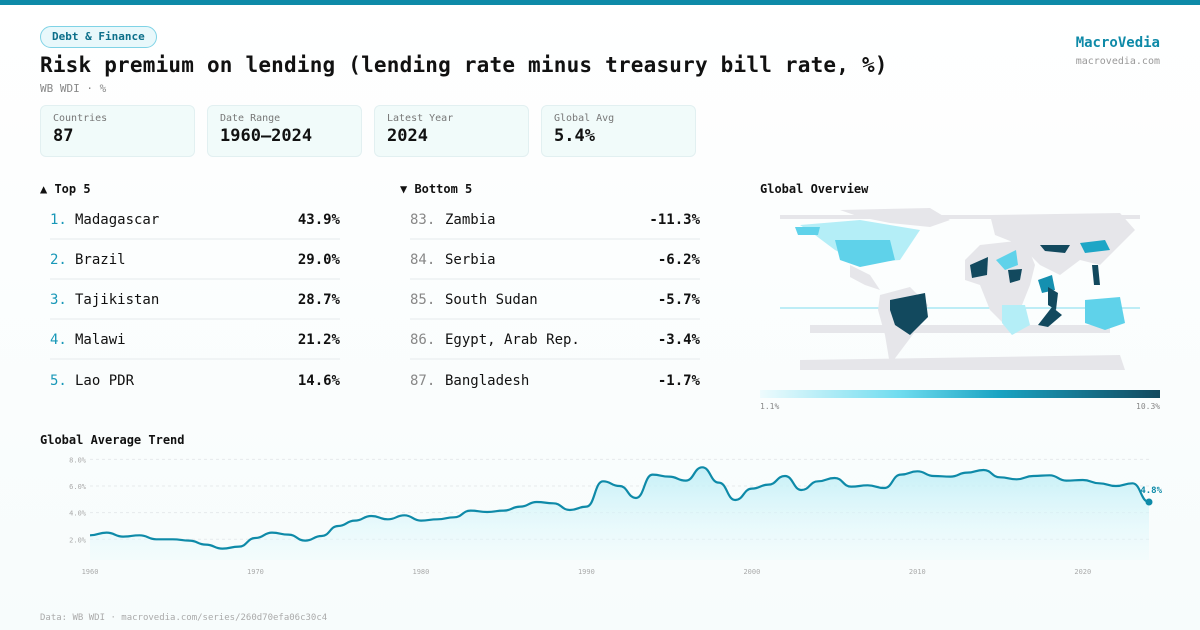 The width and height of the screenshot is (1200, 630). Describe the element at coordinates (451, 131) in the screenshot. I see `stat-card-latest-year: Latest Year 2024` at that location.